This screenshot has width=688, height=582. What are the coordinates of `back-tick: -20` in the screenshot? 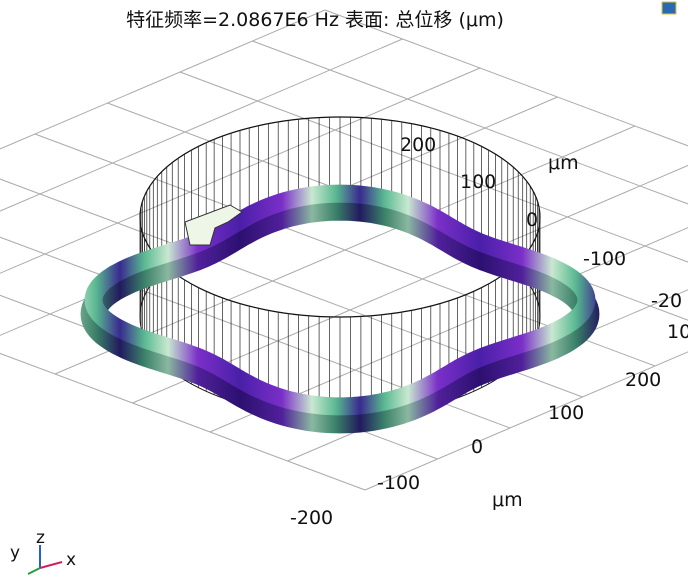 It's located at (666, 301).